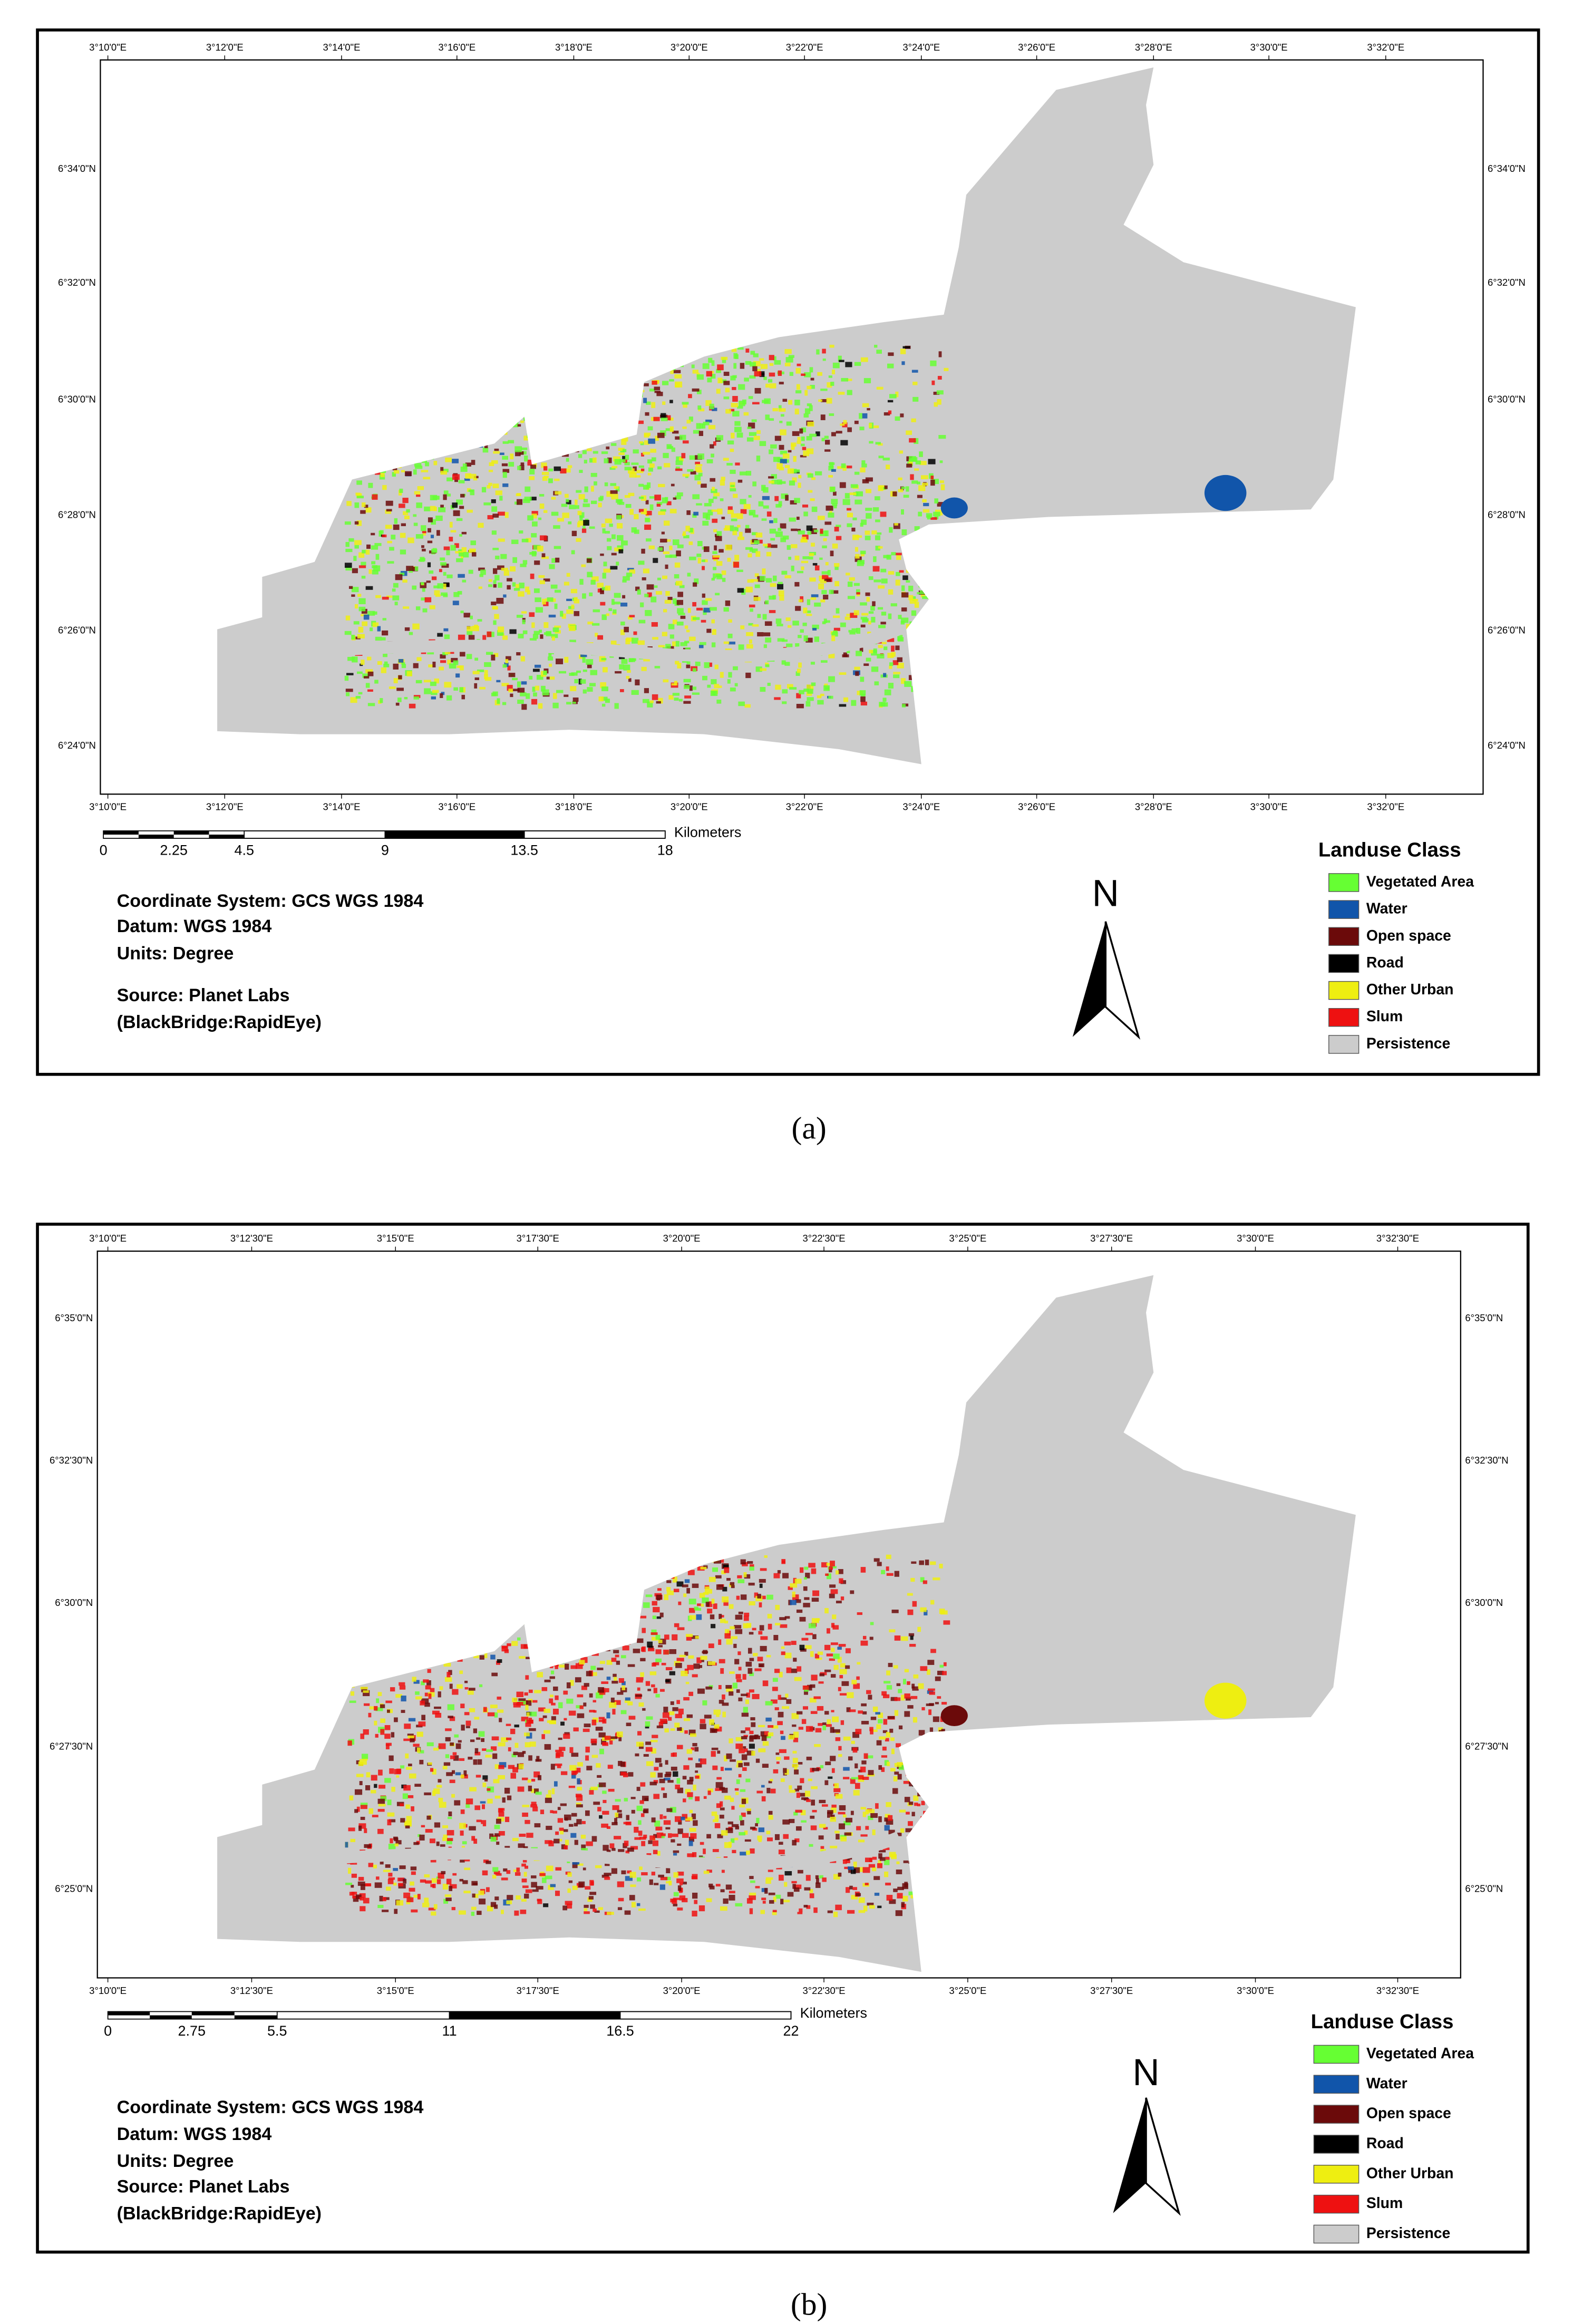 This screenshot has width=1573, height=2324. What do you see at coordinates (1386, 908) in the screenshot?
I see `legend-label: Water` at bounding box center [1386, 908].